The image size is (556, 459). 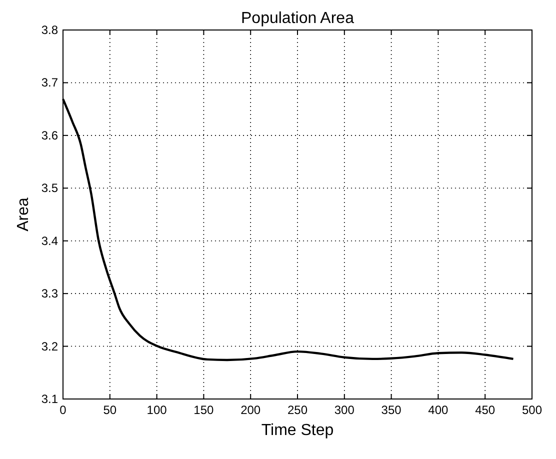 I want to click on x-tick-label: 50, so click(x=110, y=410).